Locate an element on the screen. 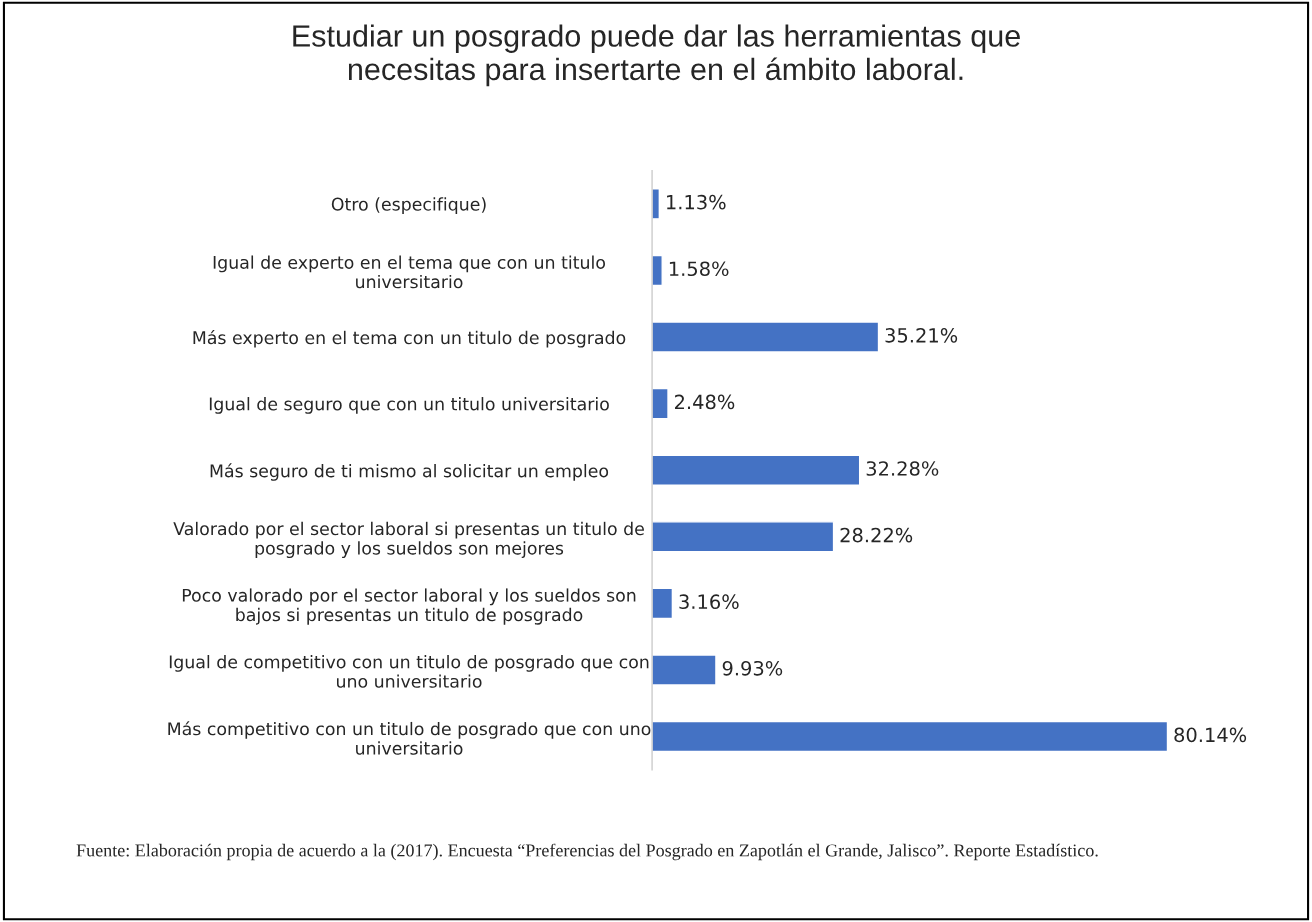 This screenshot has width=1312, height=922. y-tick-label: Igual de experto en el tema que con un titulo universitario is located at coordinates (409, 272).